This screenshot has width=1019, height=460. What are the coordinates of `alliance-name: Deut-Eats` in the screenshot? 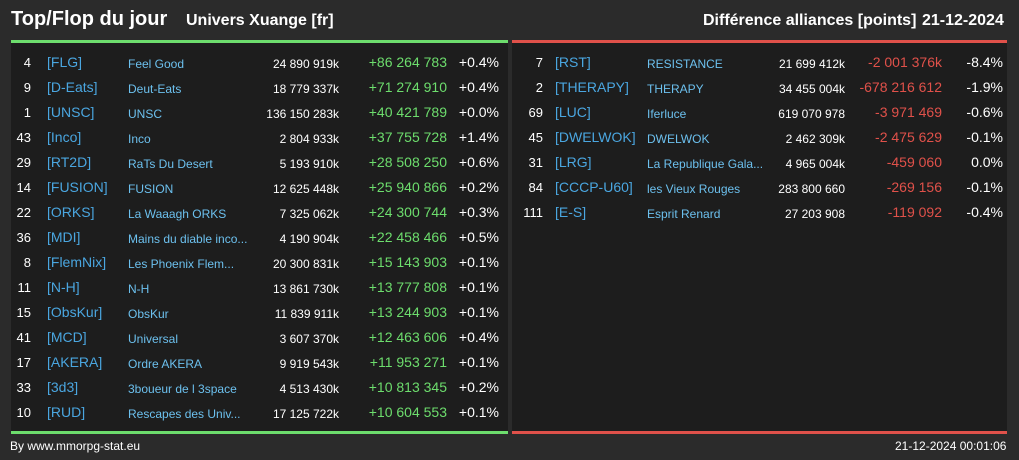 It's located at (155, 89).